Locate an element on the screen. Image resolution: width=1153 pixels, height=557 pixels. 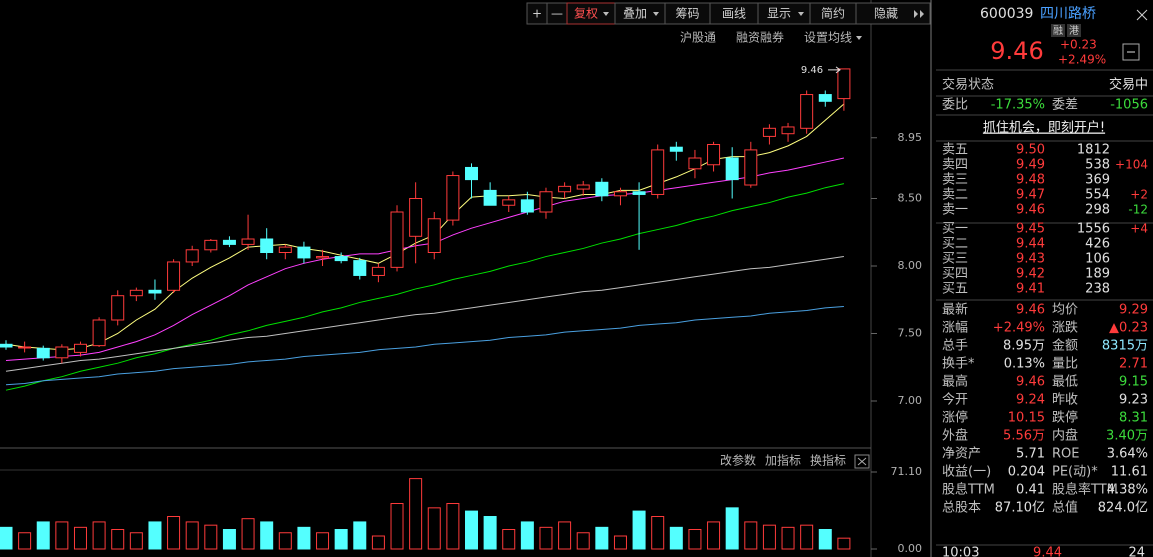
order-price: 9.41 is located at coordinates (1030, 289).